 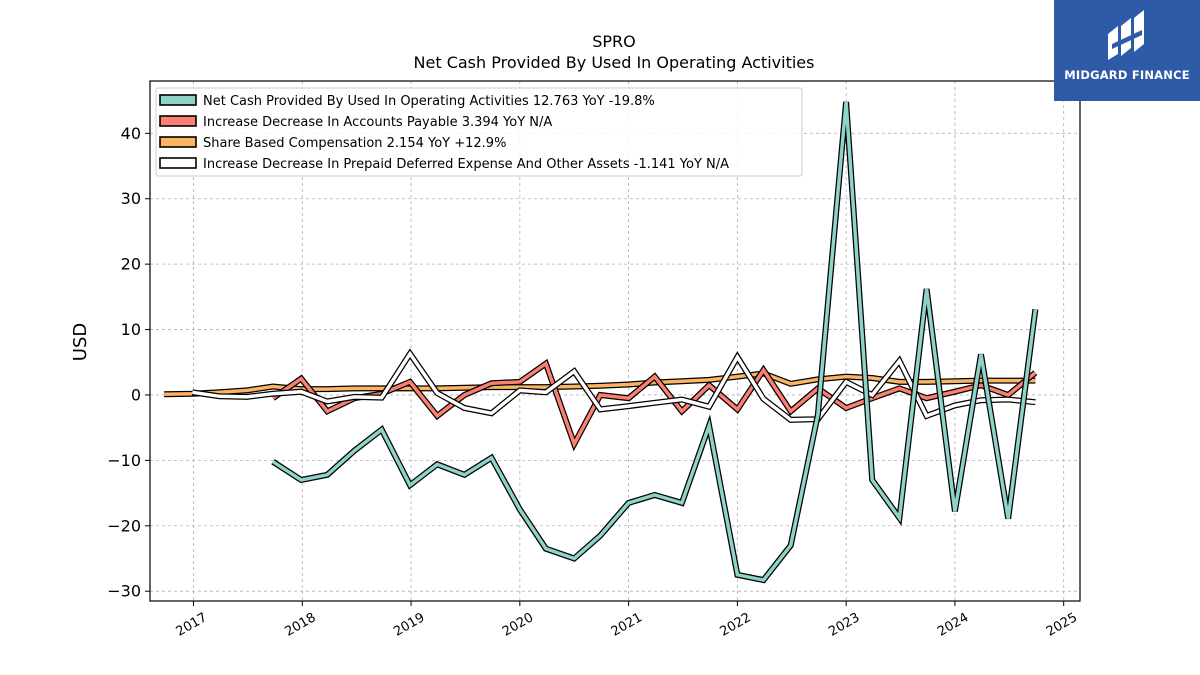 What do you see at coordinates (192, 625) in the screenshot?
I see `x-tick-label: 2017` at bounding box center [192, 625].